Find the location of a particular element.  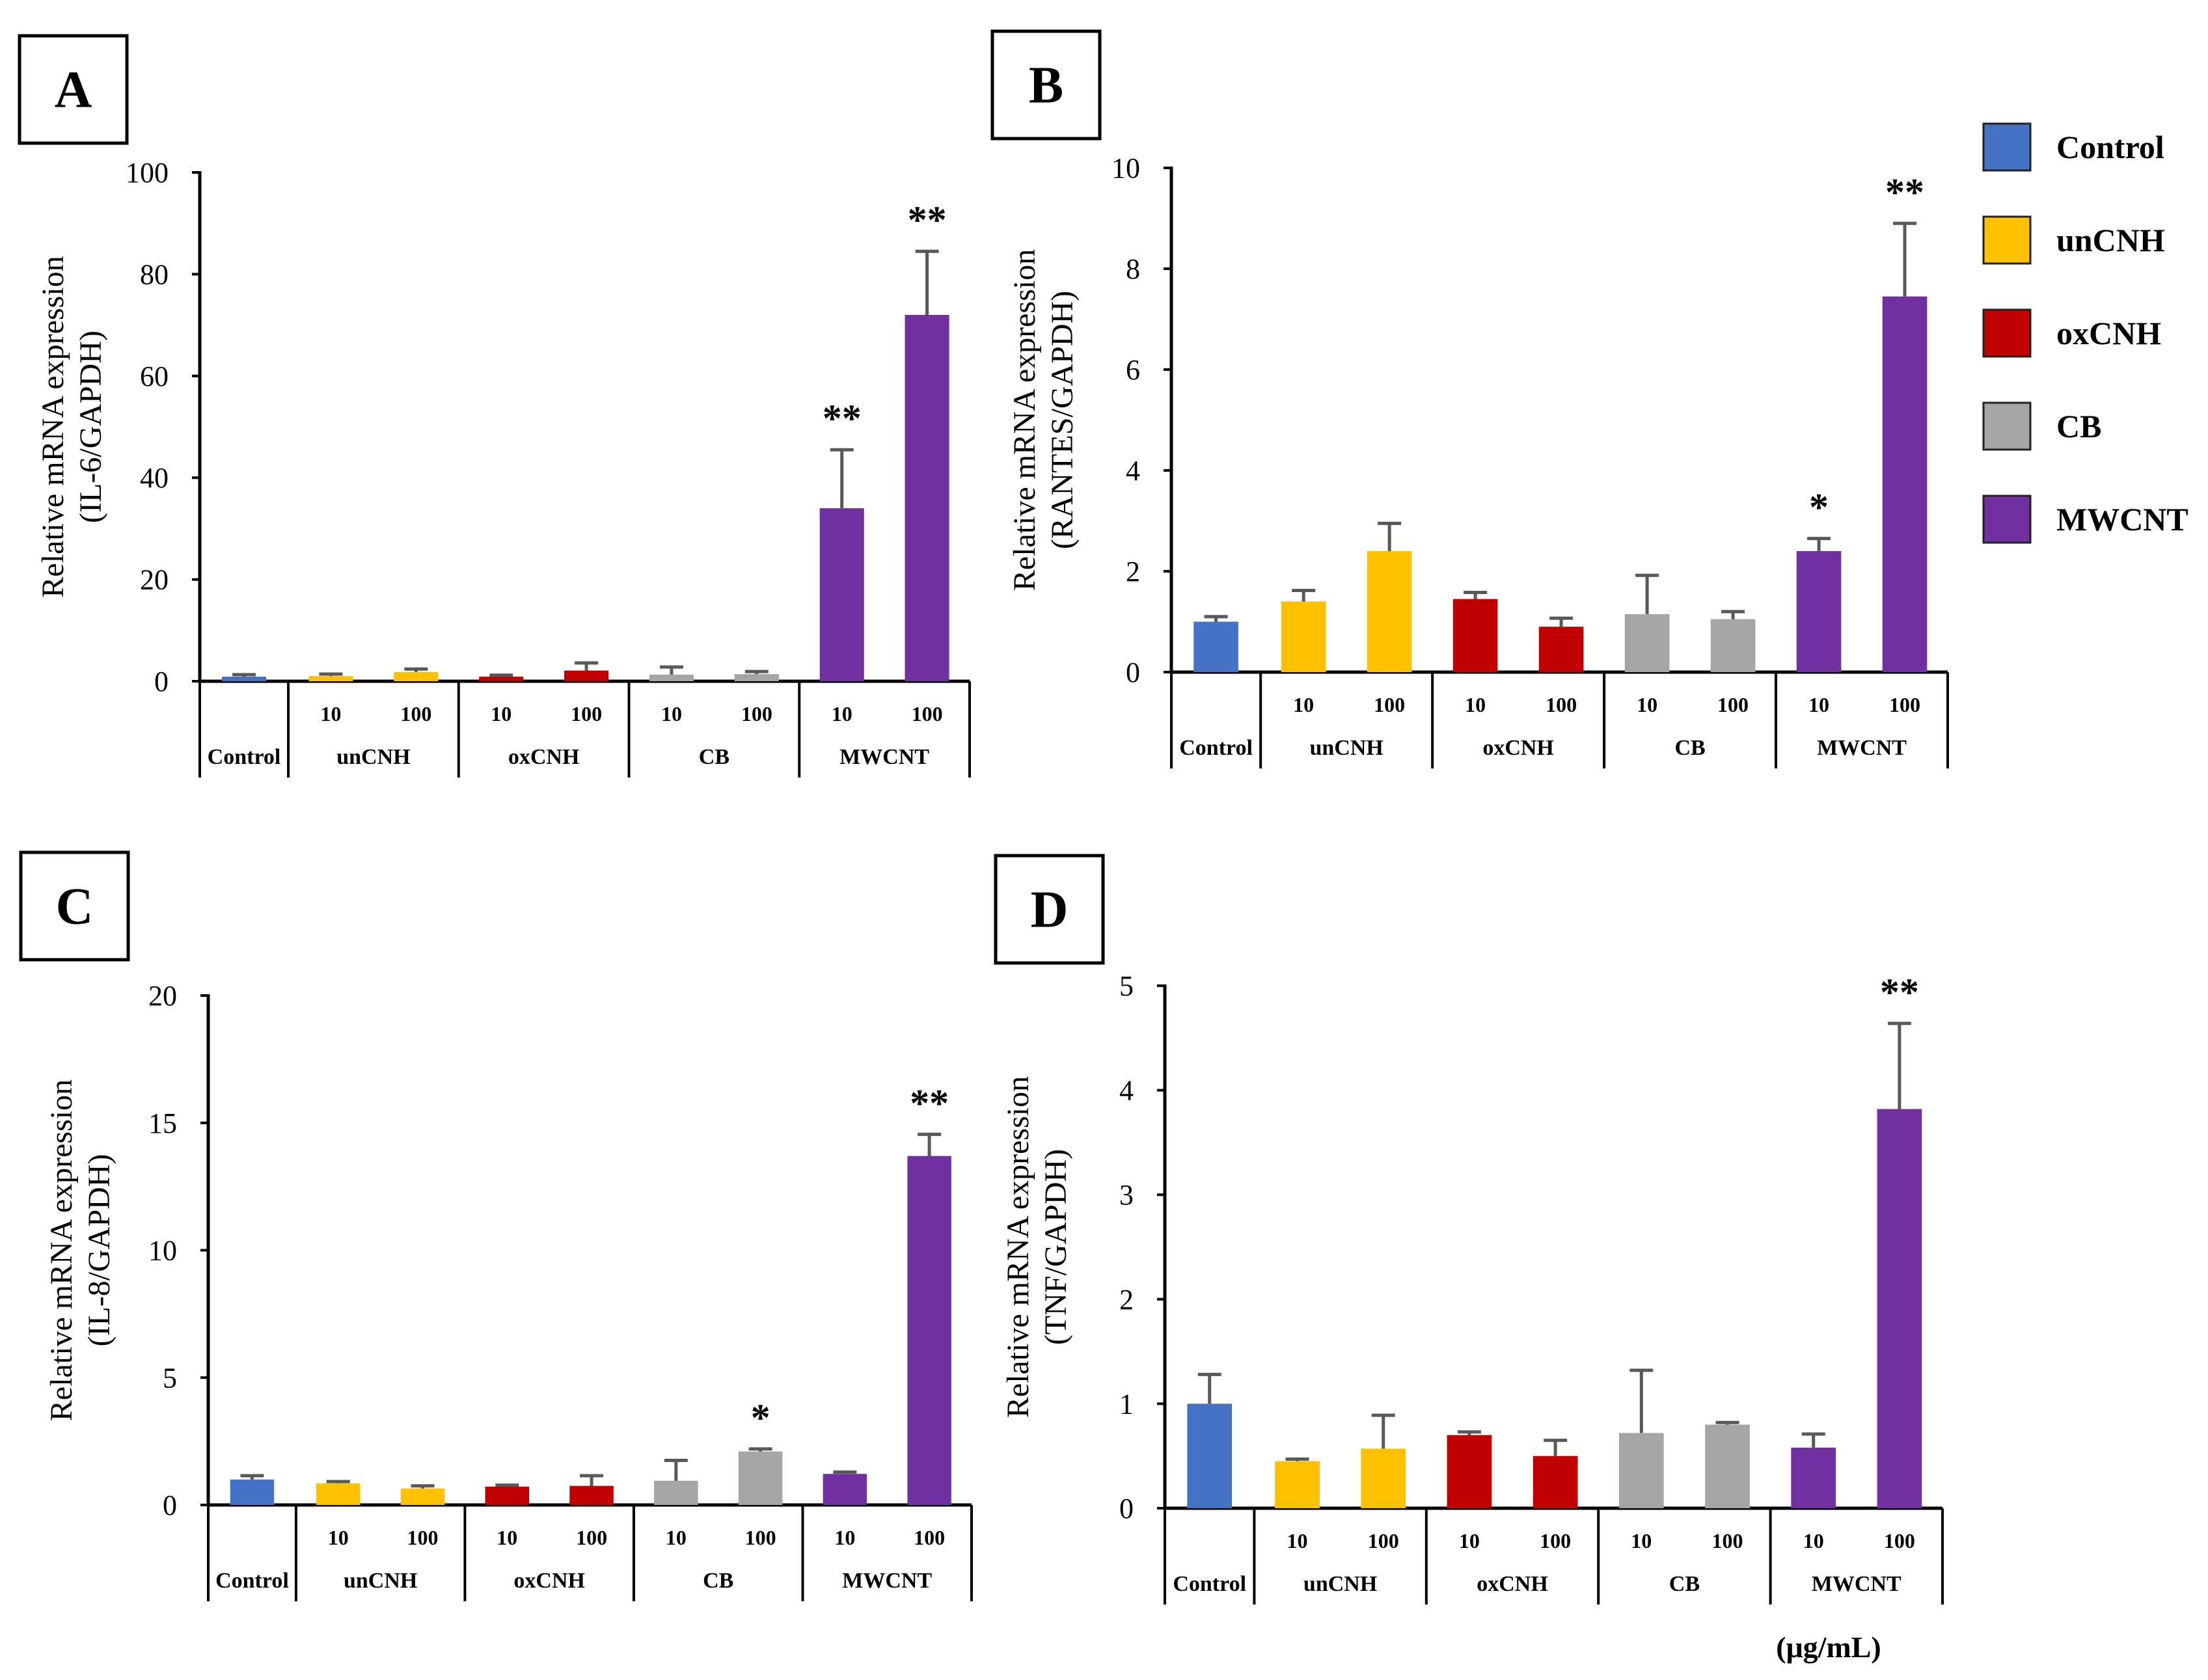

panel-label: A is located at coordinates (73, 90).